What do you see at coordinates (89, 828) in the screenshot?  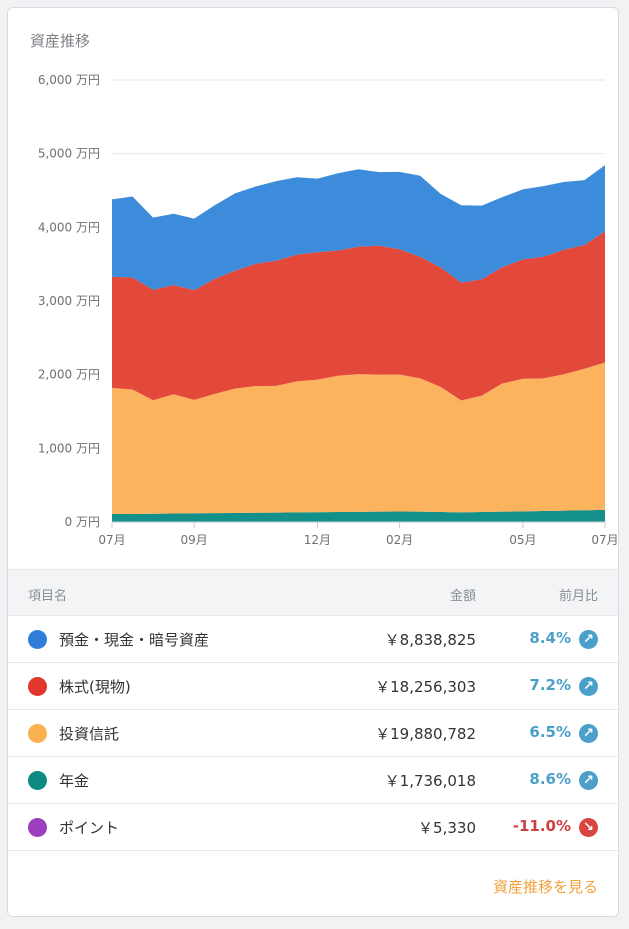 I see `row-label: ポイント` at bounding box center [89, 828].